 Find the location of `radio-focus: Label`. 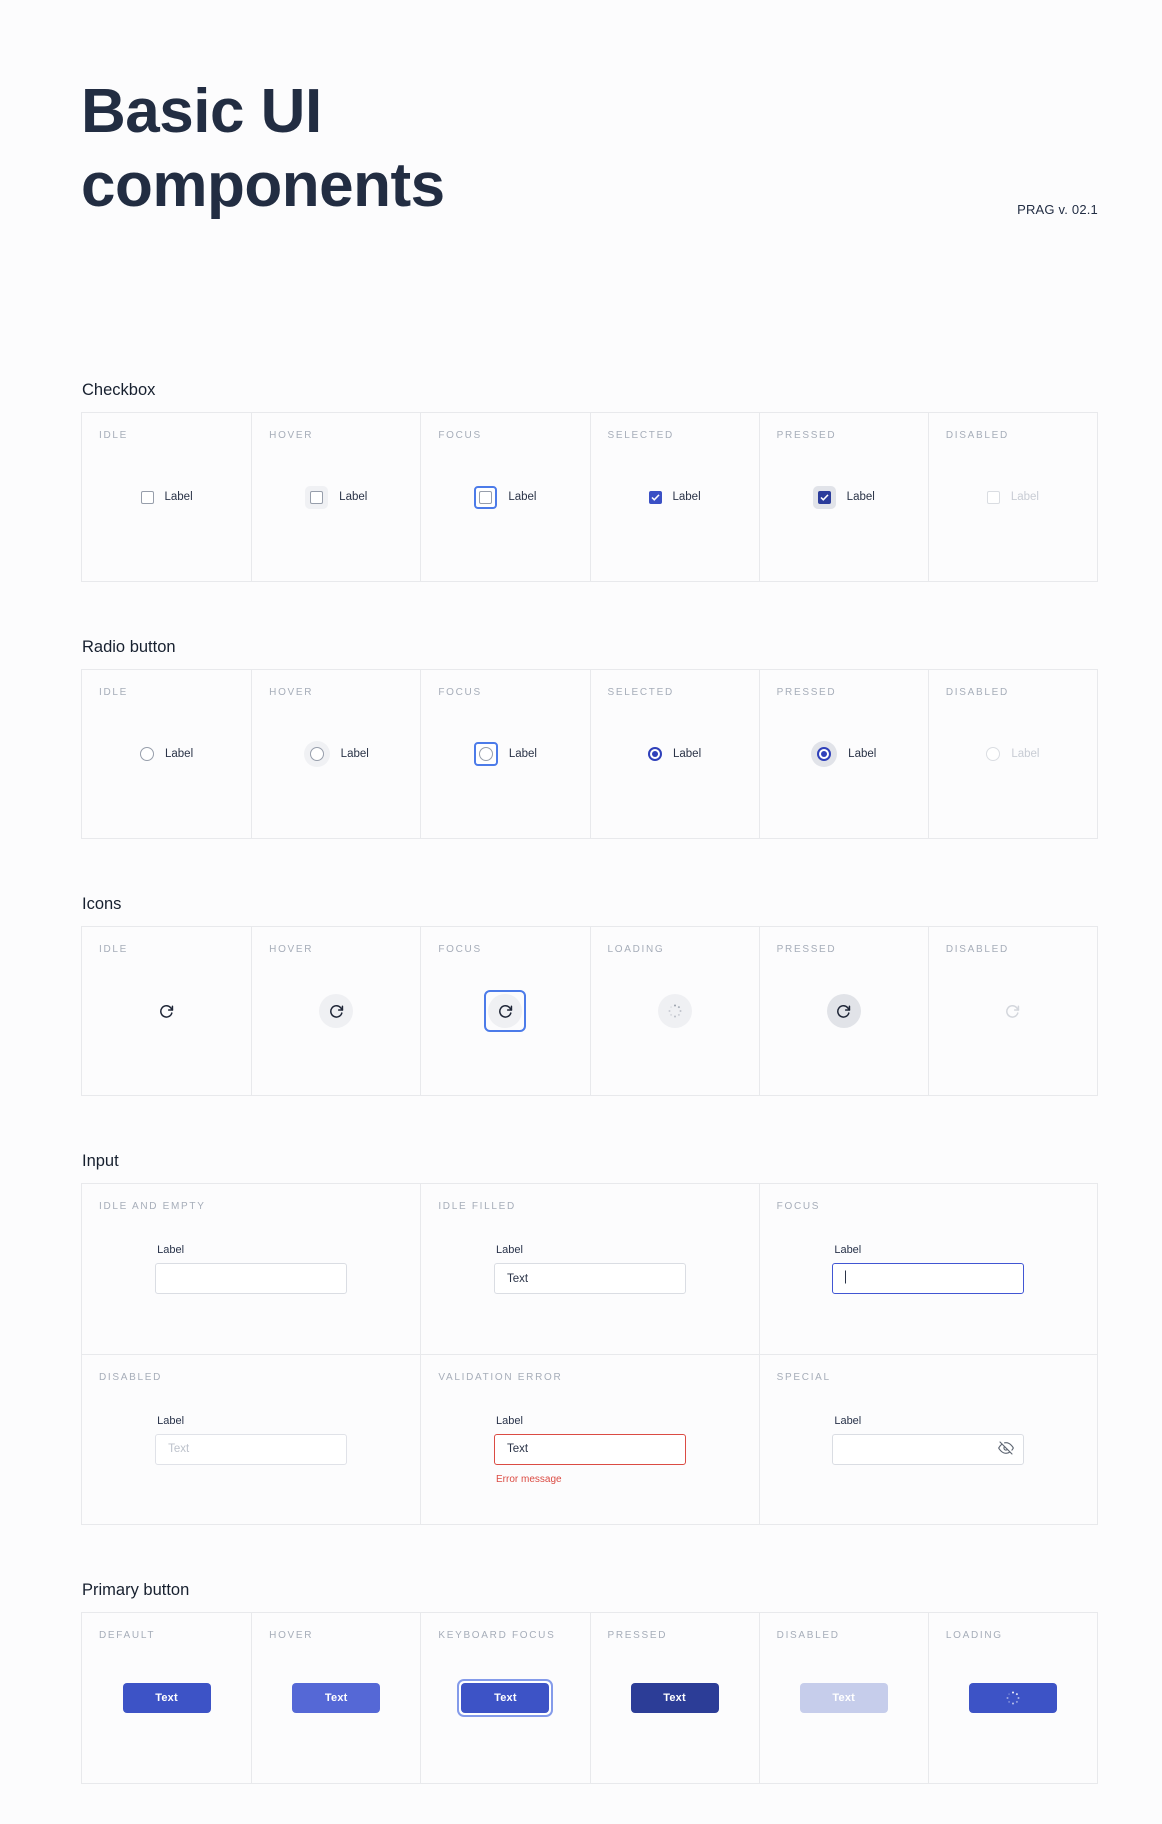

radio-focus: Label is located at coordinates (505, 754).